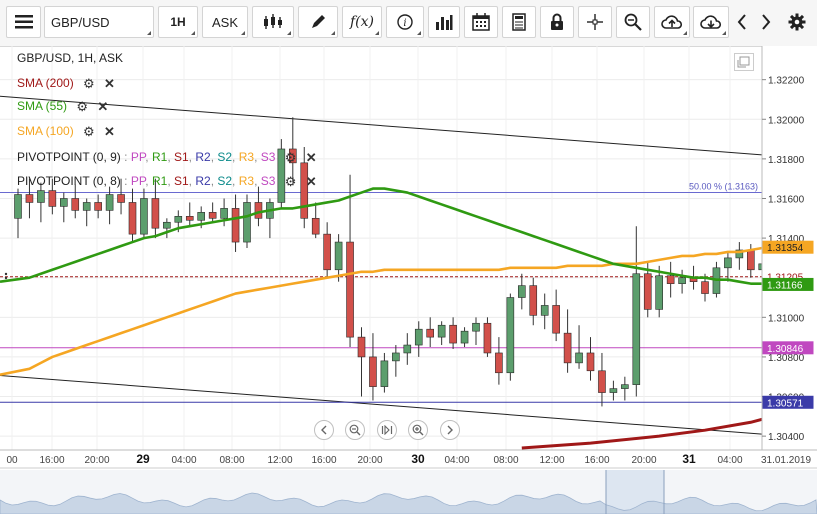 Image resolution: width=817 pixels, height=514 pixels. Describe the element at coordinates (596, 460) in the screenshot. I see `x-tick-label: 16:00` at that location.